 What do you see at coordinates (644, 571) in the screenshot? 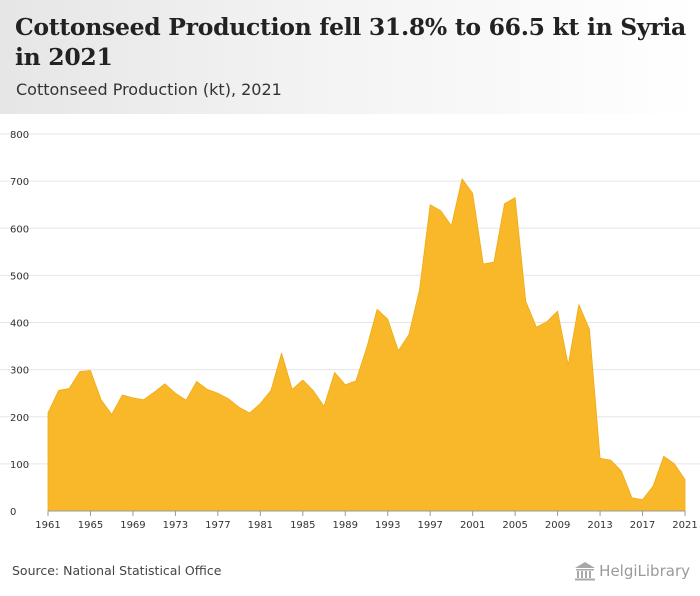
I see `logo-text: HelgiLibrary` at bounding box center [644, 571].